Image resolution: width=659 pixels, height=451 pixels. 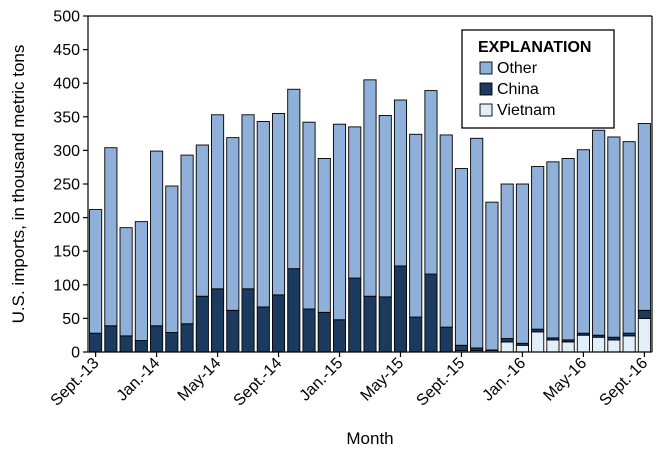 What do you see at coordinates (66, 218) in the screenshot?
I see `y-tick-label: 200` at bounding box center [66, 218].